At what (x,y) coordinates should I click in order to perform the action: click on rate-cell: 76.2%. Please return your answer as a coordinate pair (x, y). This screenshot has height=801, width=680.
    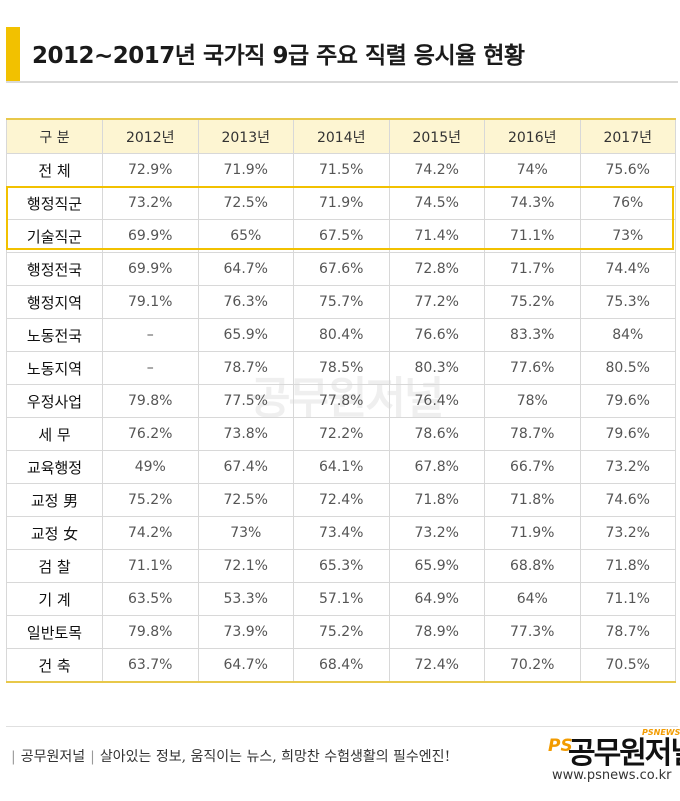
    Looking at the image, I should click on (150, 434).